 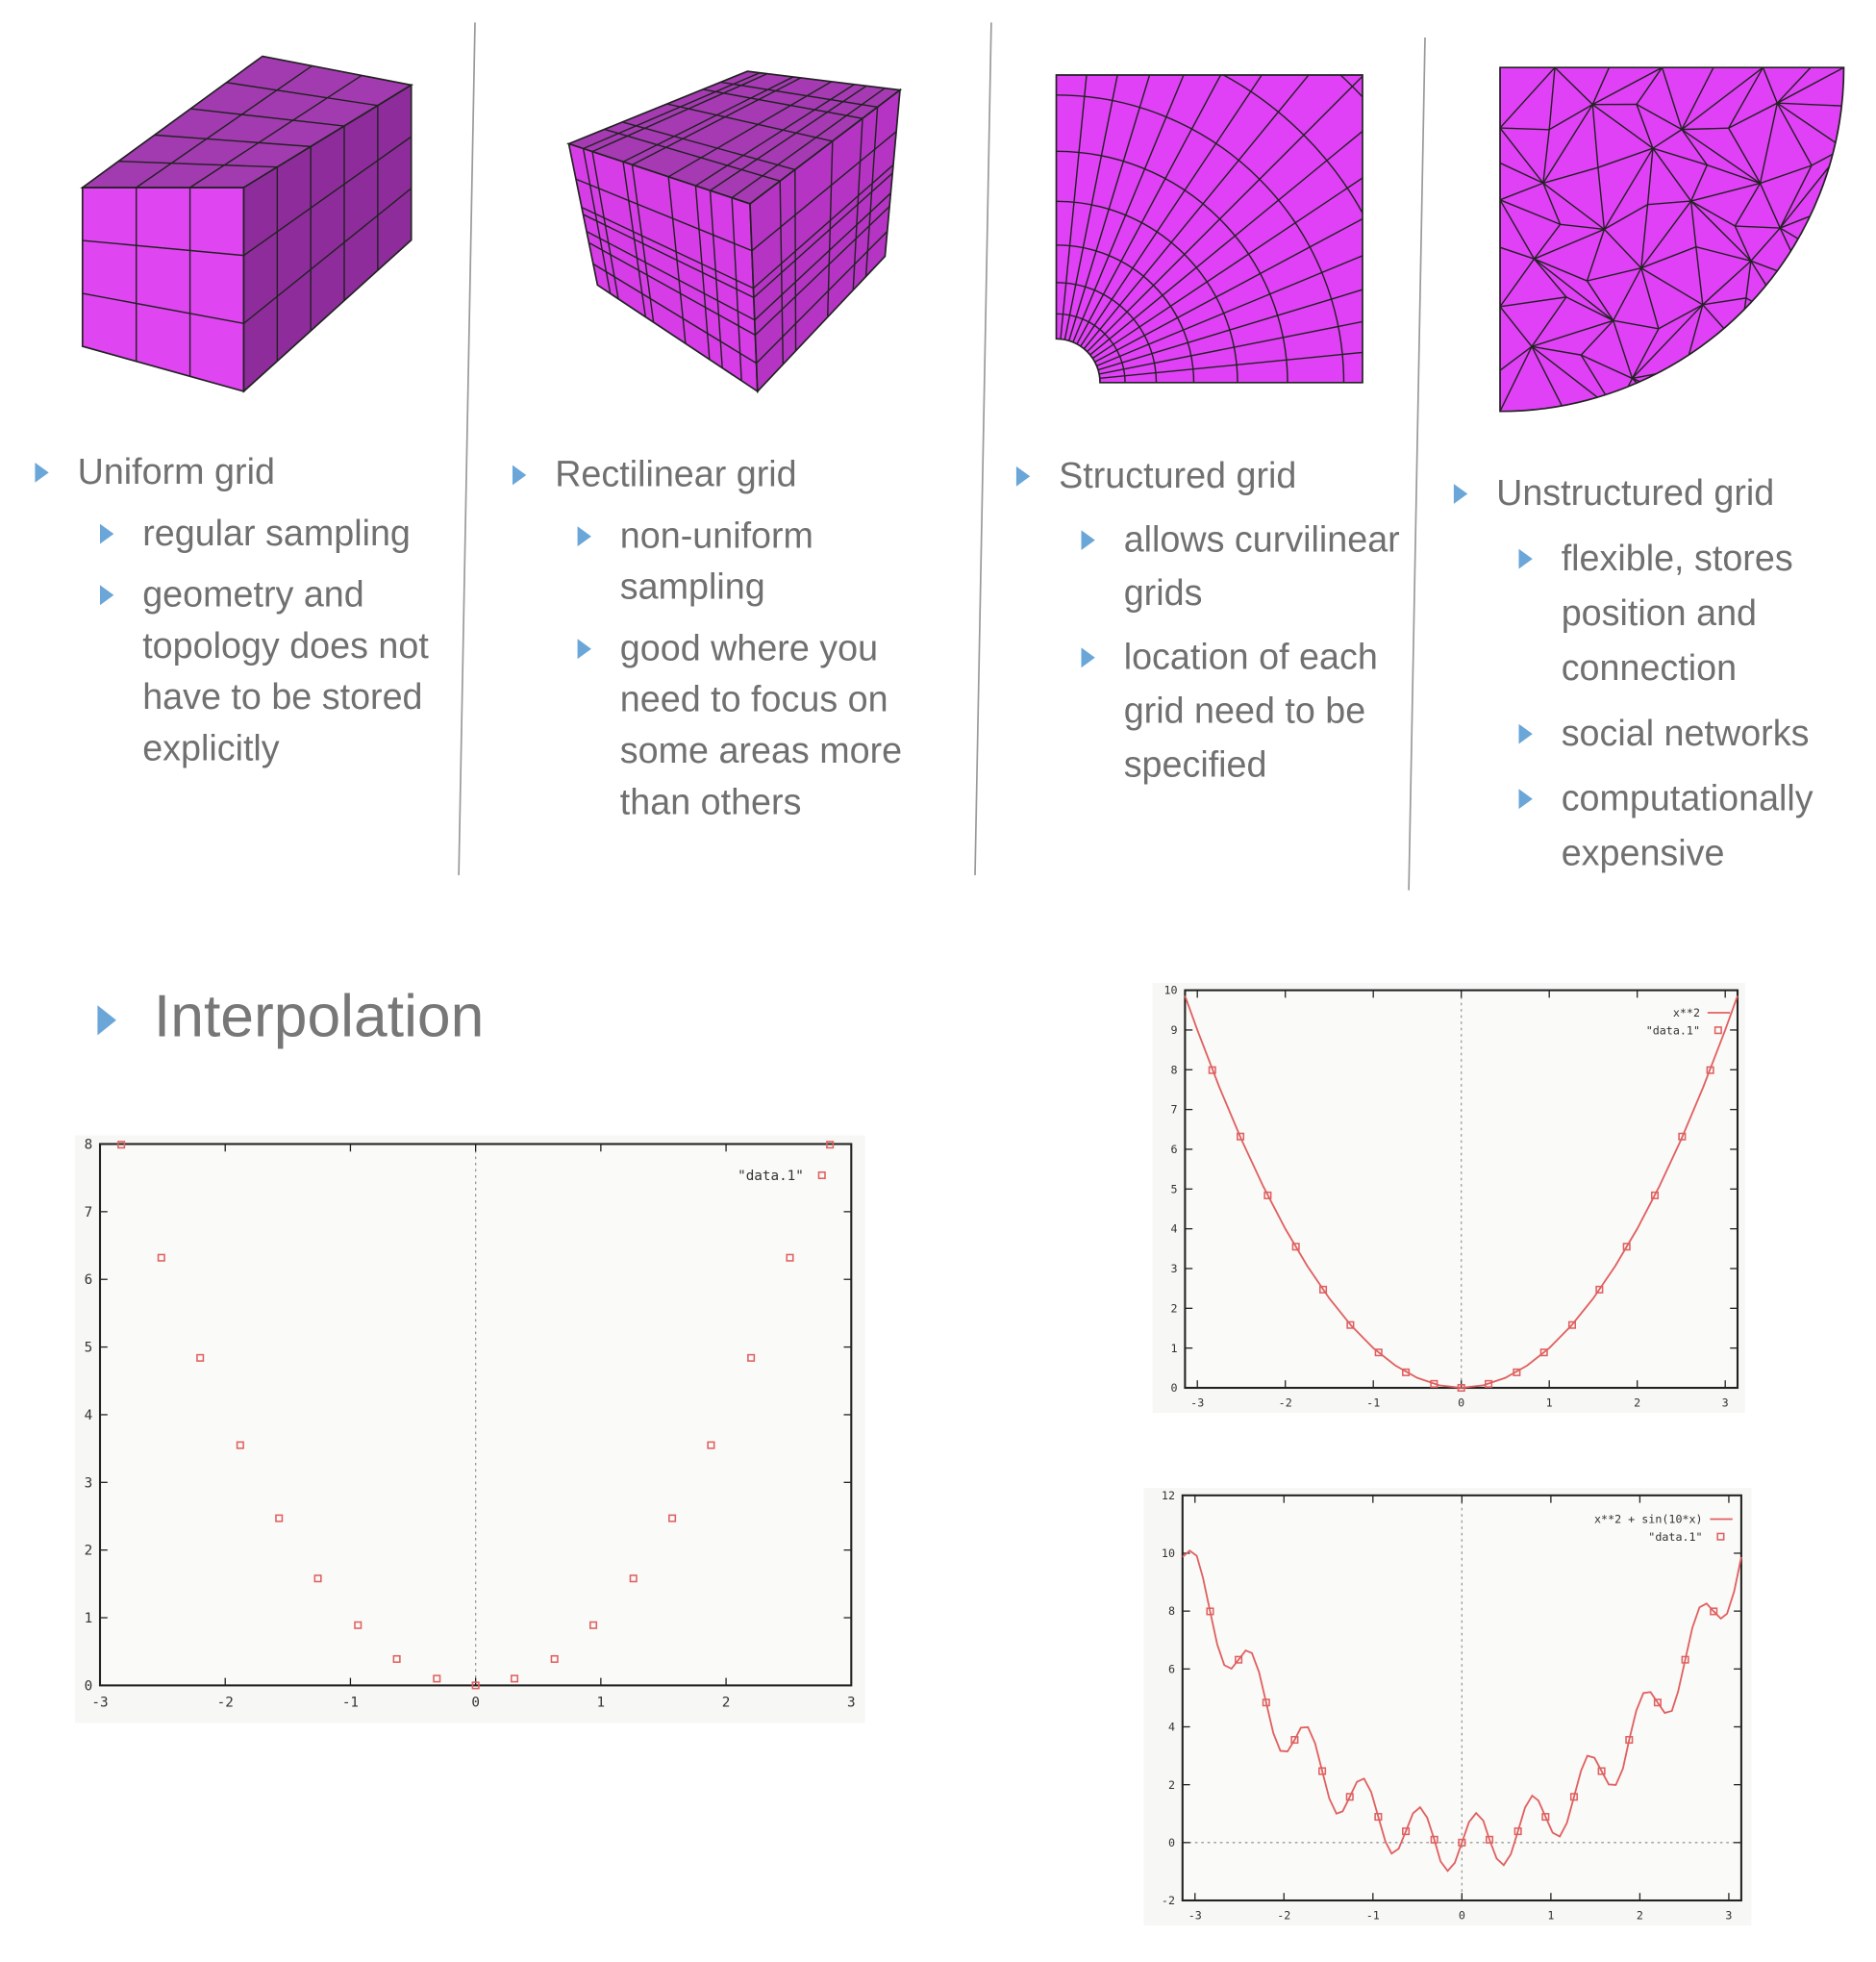 I want to click on y-tick-label: 10, so click(x=1168, y=1553).